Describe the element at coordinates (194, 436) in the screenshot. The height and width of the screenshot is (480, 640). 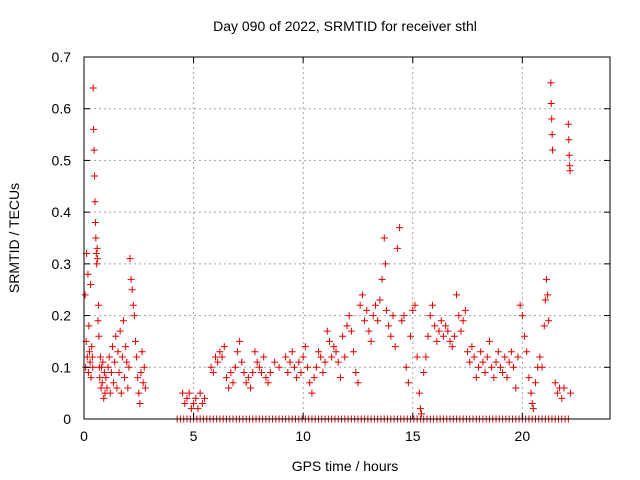
I see `x-tick-label: 5` at that location.